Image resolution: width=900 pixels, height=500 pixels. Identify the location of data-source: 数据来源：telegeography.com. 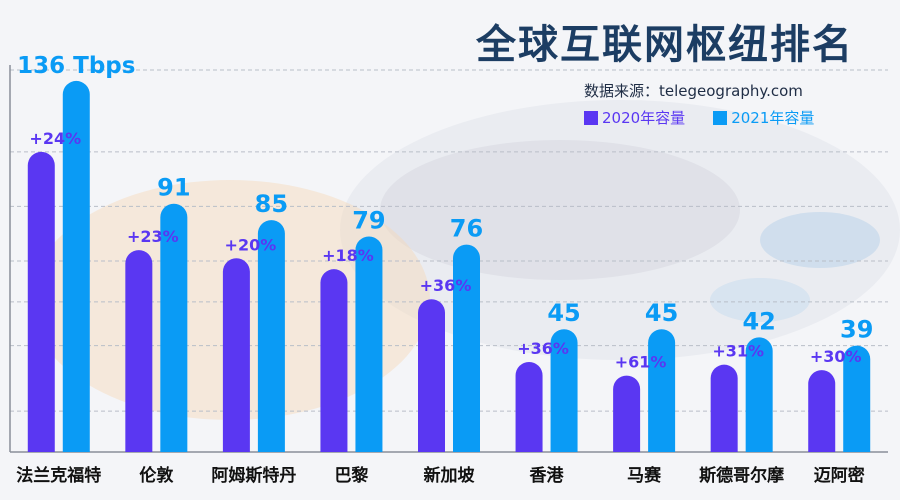
(693, 91).